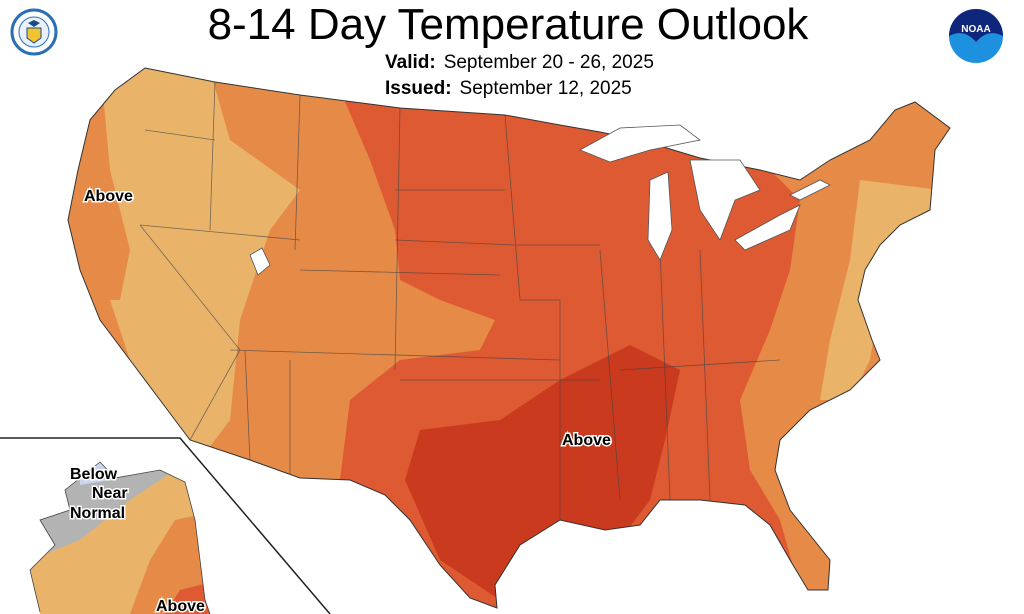  Describe the element at coordinates (976, 36) in the screenshot. I see `noaa-logo: NOAA` at that location.